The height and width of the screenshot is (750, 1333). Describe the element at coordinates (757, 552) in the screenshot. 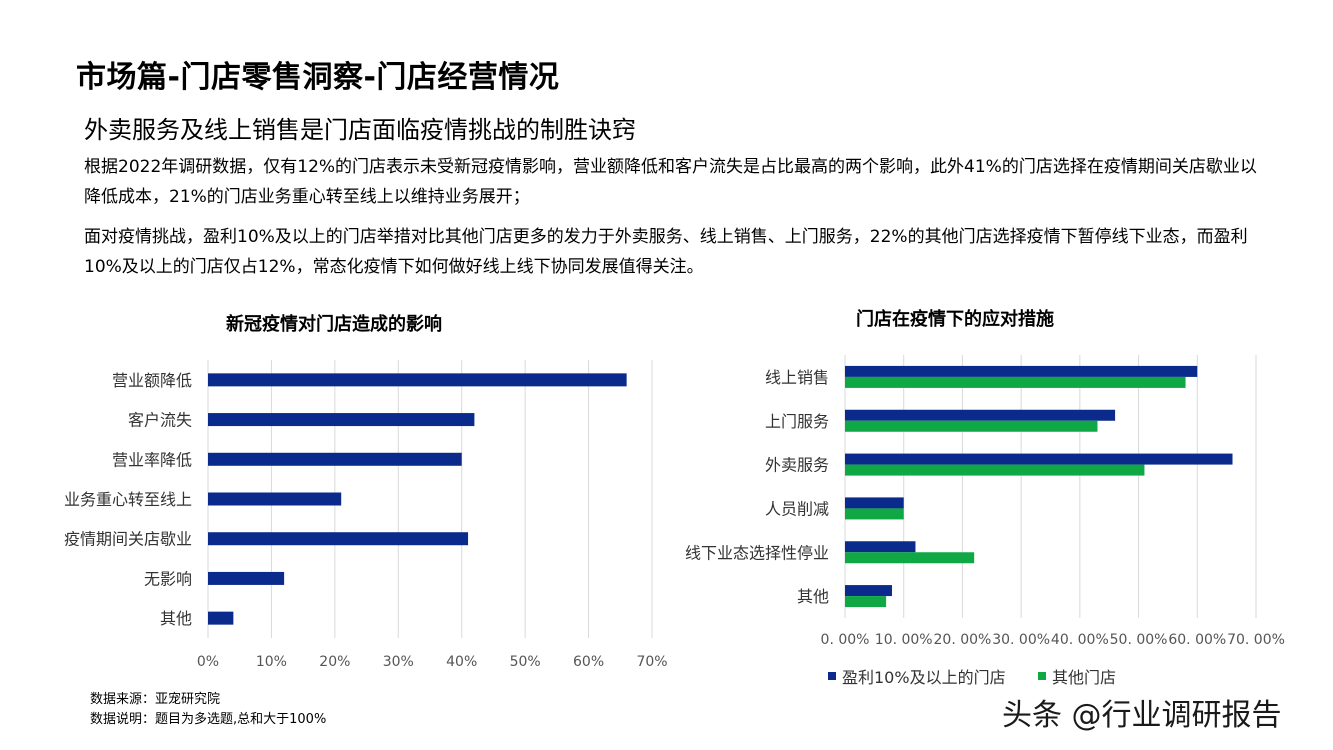

I see `chart2-category-label: 线下业态选择性停业` at that location.